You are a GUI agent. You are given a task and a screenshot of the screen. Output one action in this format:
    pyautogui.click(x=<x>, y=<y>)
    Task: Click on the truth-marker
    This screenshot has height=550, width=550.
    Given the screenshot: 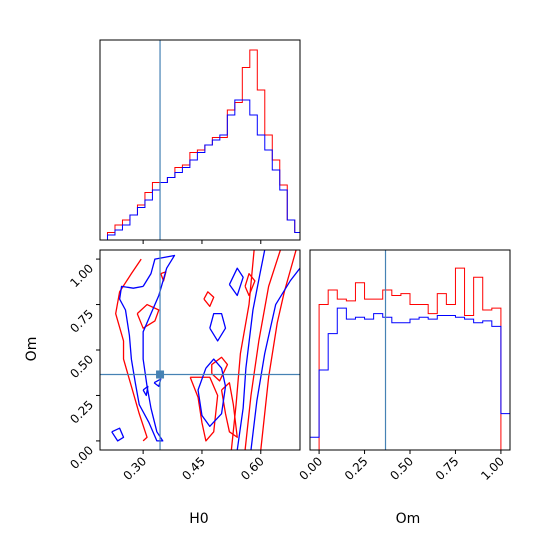 What is the action you would take?
    pyautogui.click(x=160, y=374)
    